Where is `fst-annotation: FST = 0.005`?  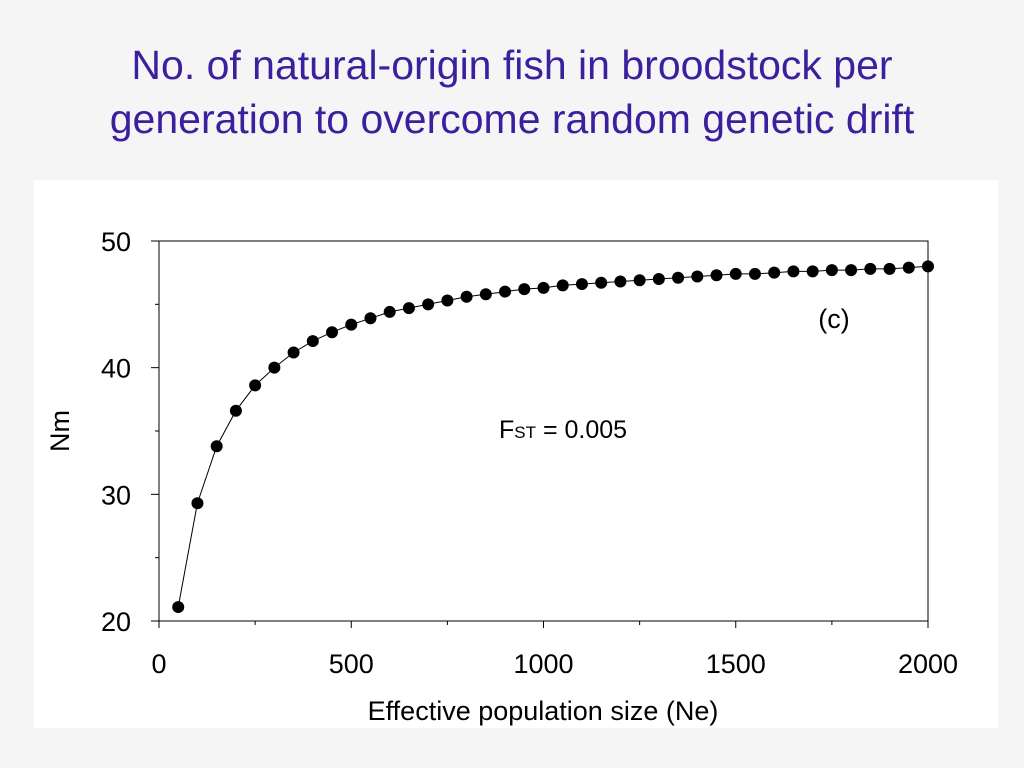 fst-annotation: FST = 0.005 is located at coordinates (563, 430).